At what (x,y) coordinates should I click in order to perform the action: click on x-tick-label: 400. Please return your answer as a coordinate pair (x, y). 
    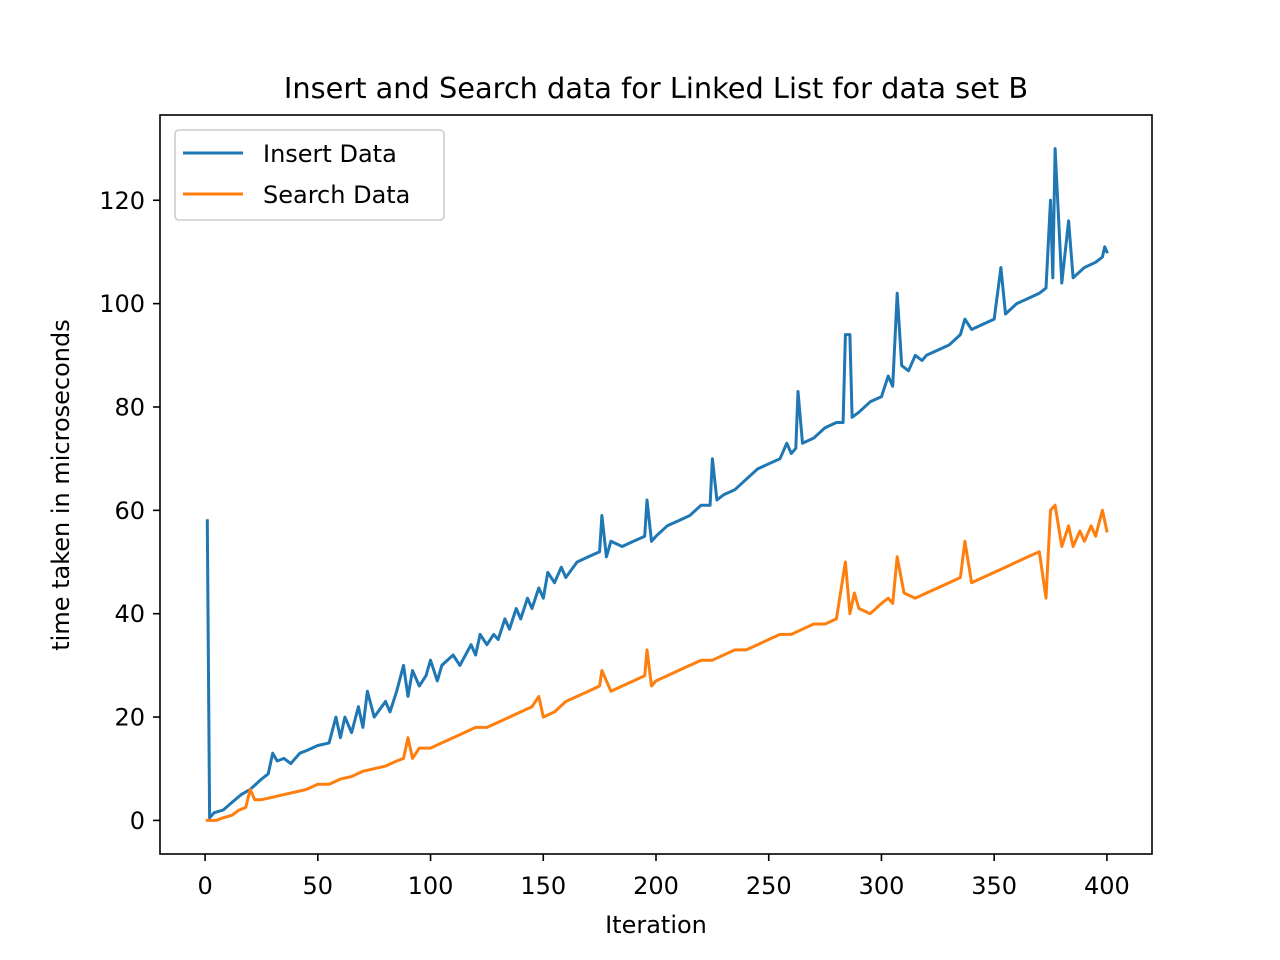
    Looking at the image, I should click on (1107, 886).